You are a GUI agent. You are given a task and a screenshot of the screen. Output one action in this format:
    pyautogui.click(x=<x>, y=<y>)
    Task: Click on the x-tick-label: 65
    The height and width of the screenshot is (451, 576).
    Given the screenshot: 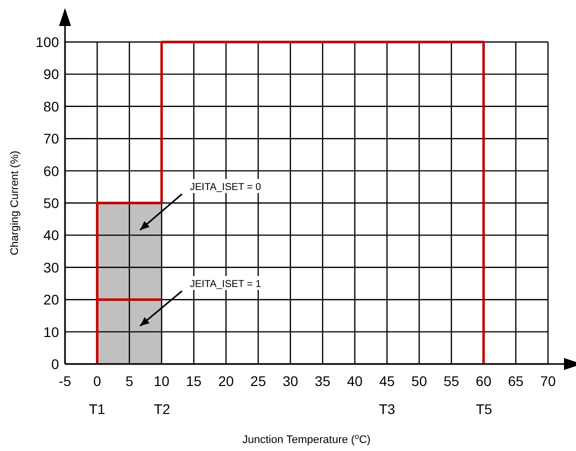 What is the action you would take?
    pyautogui.click(x=516, y=381)
    